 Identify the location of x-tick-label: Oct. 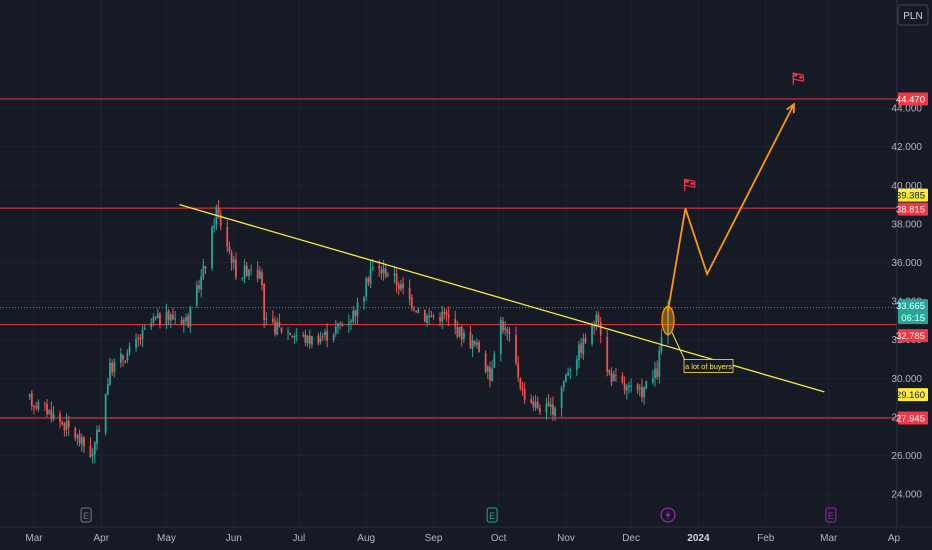
(499, 538).